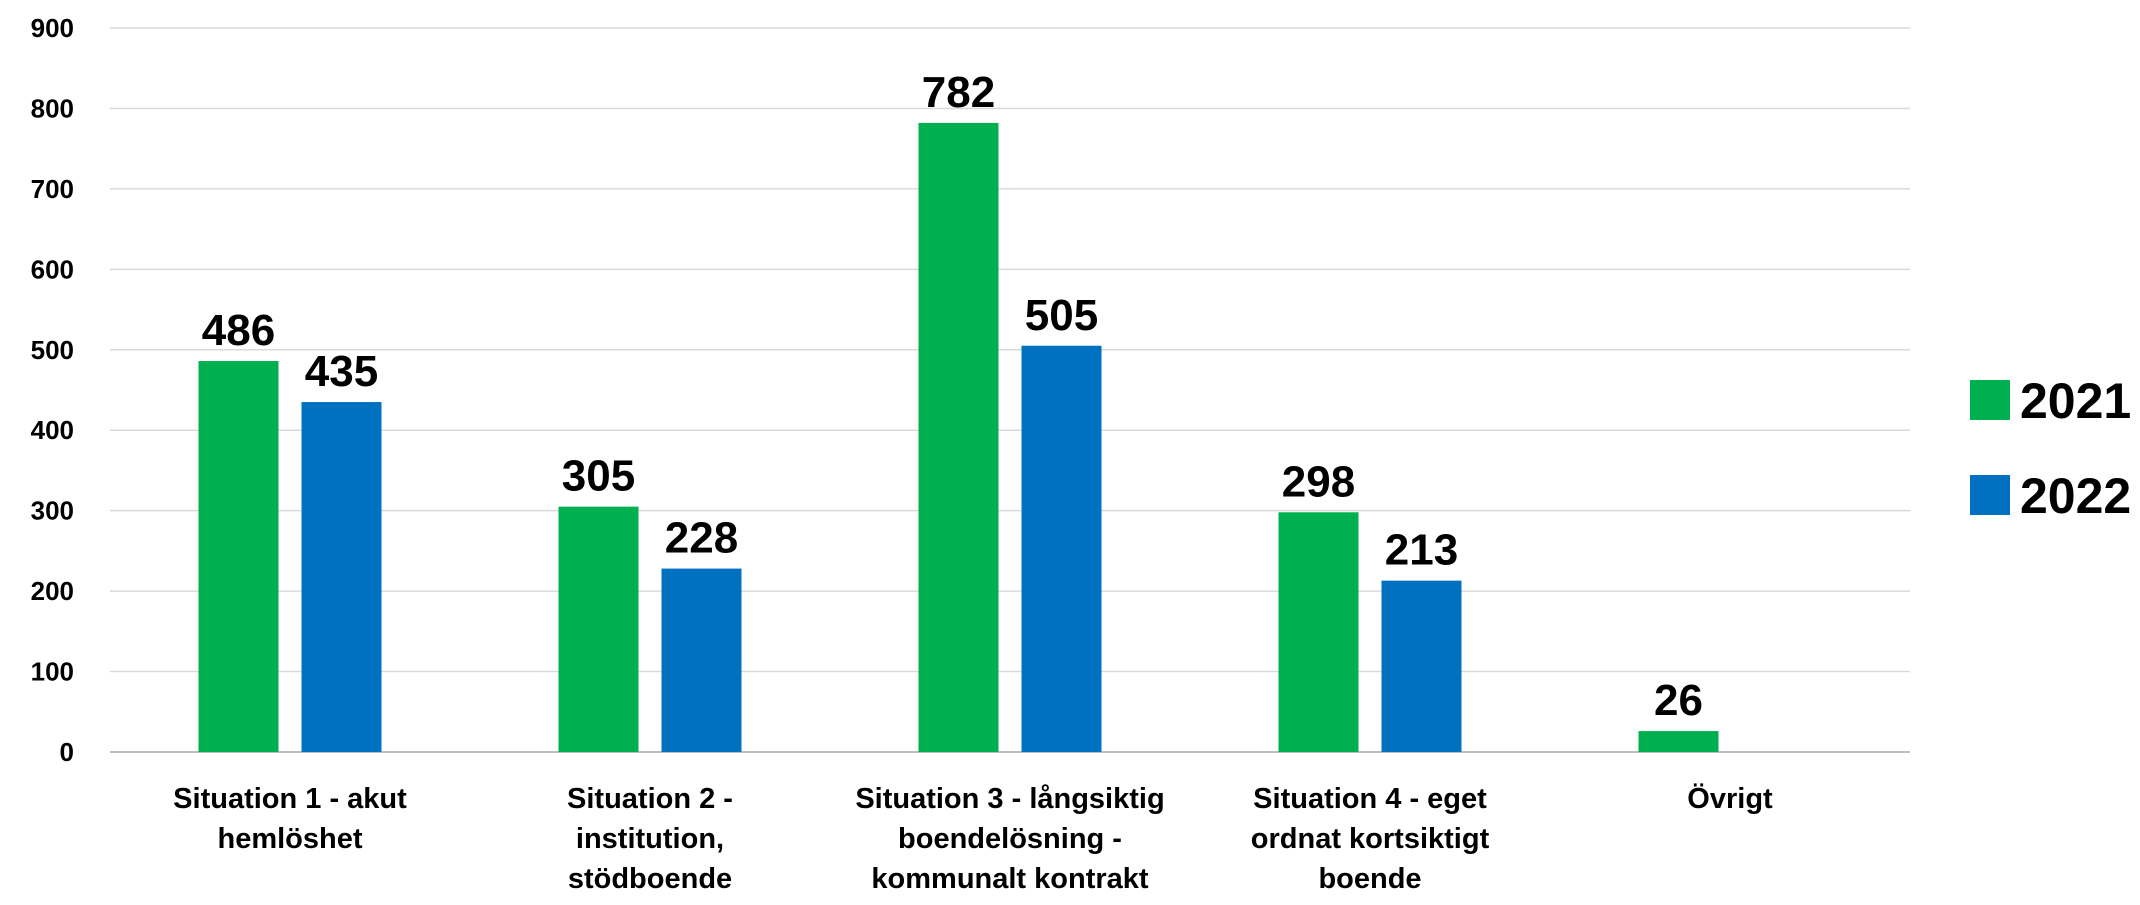  I want to click on x-tick-label: Situation 1 - akut, so click(290, 799).